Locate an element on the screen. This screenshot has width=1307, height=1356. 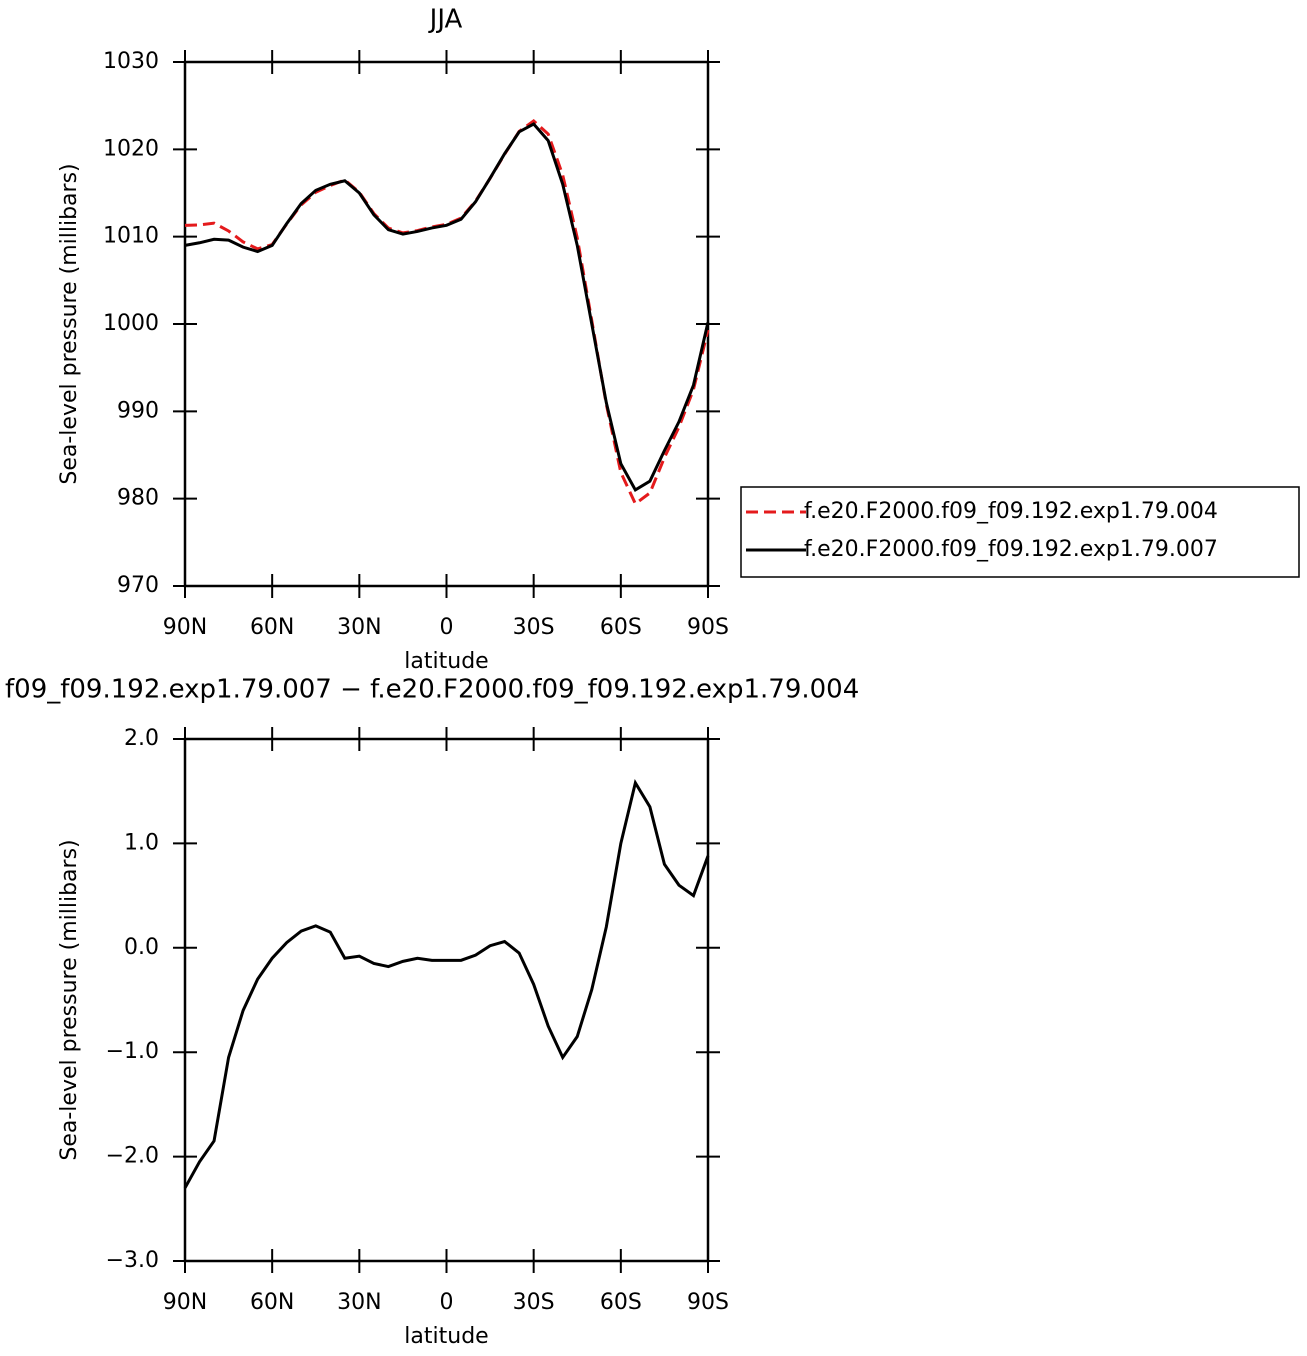
legend-label: f.e20.F2000.f09_f09.192.exp1.79.004 is located at coordinates (1011, 511).